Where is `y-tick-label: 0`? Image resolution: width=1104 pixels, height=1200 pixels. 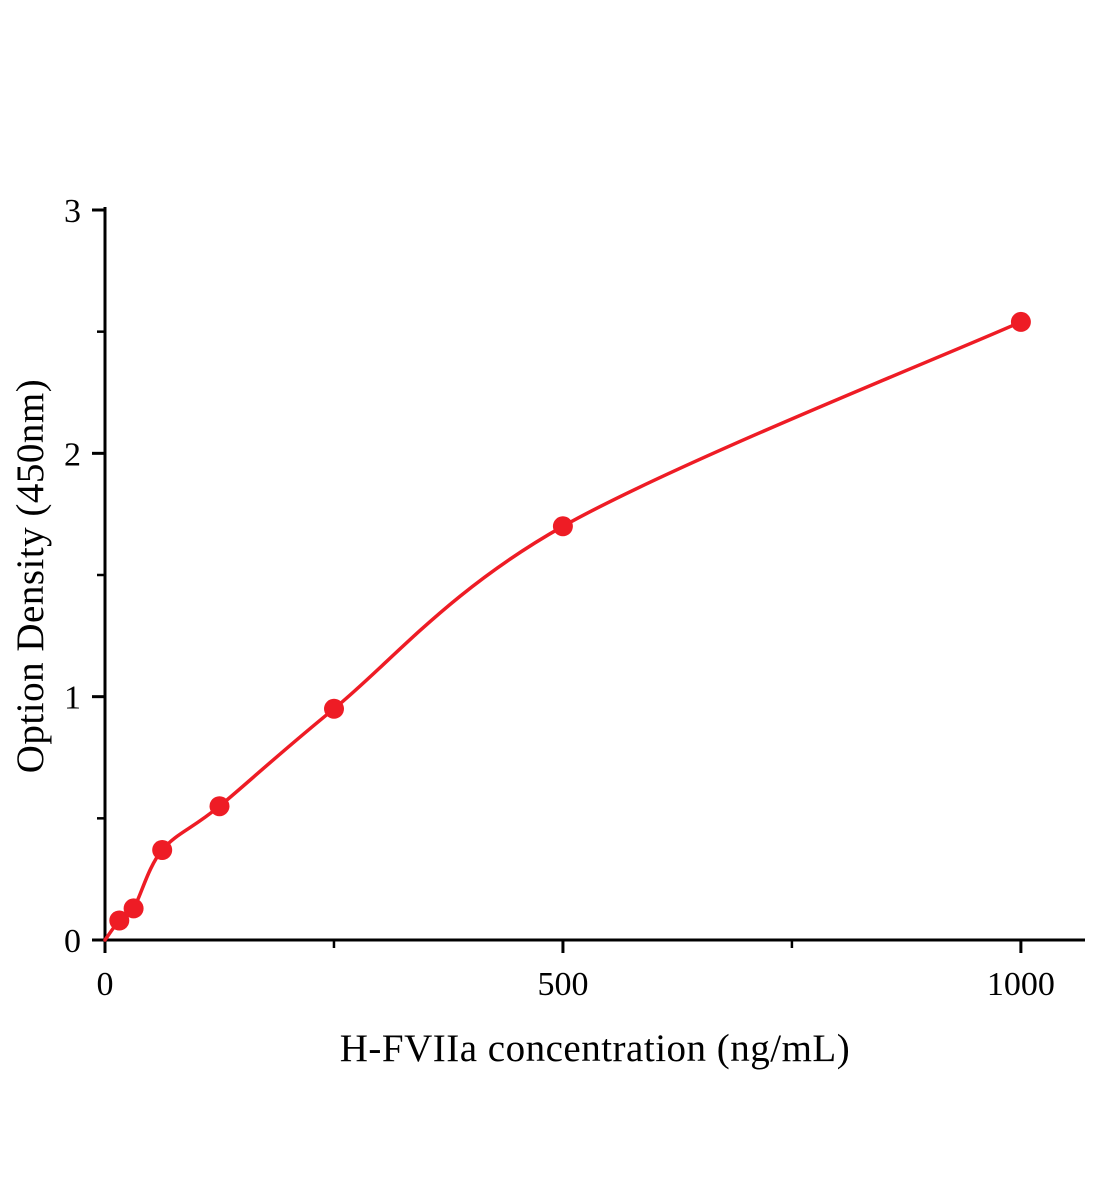 y-tick-label: 0 is located at coordinates (72, 941).